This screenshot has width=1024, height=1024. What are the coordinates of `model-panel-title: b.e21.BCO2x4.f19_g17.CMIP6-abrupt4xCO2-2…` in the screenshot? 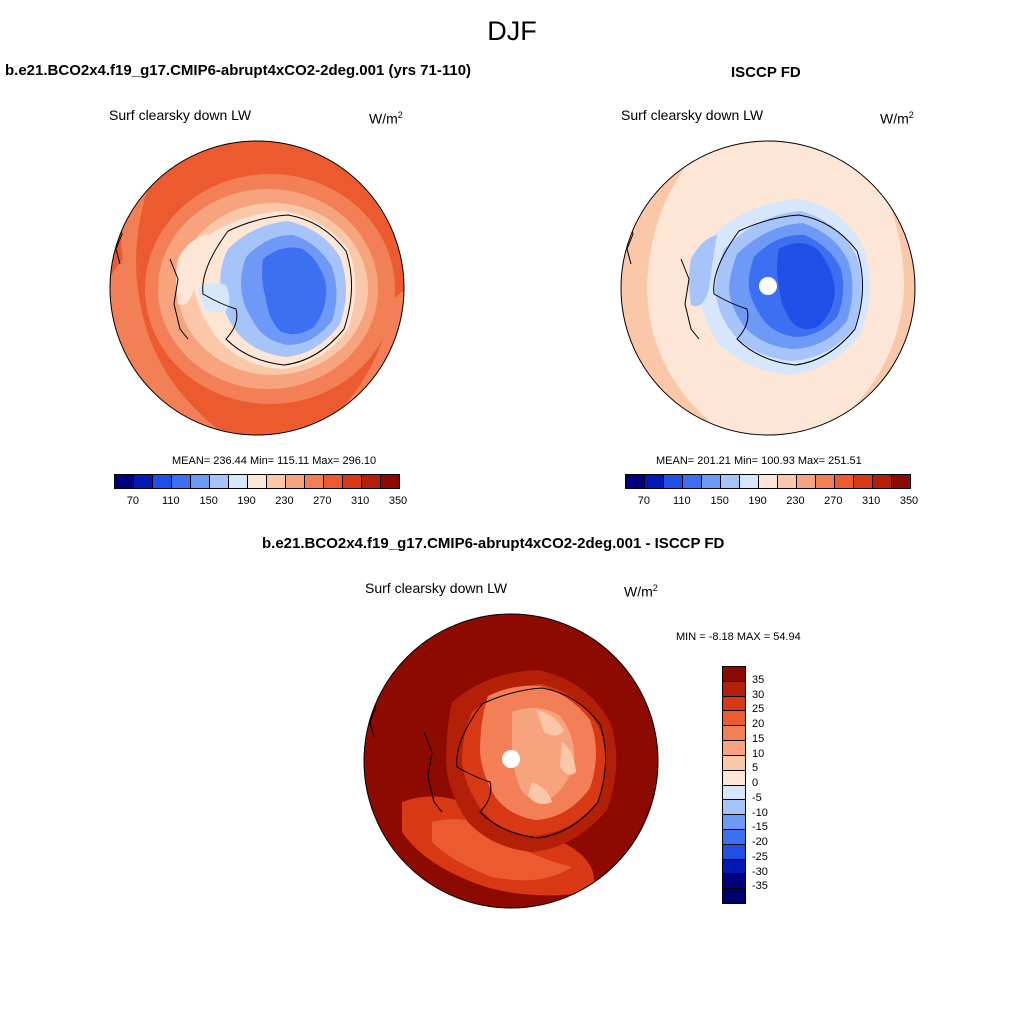 It's located at (238, 70).